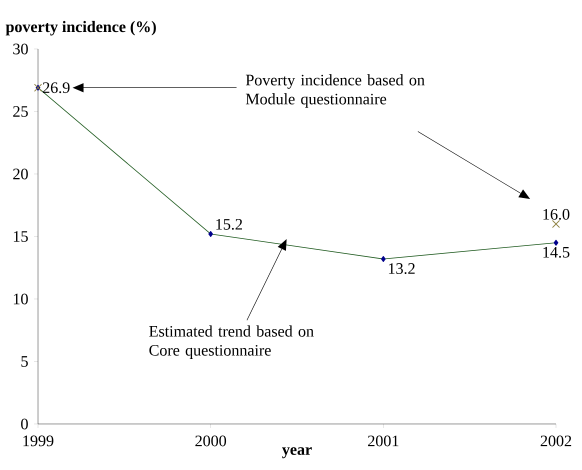 This screenshot has width=582, height=470. Describe the element at coordinates (401, 268) in the screenshot. I see `data-label: 13.2` at that location.